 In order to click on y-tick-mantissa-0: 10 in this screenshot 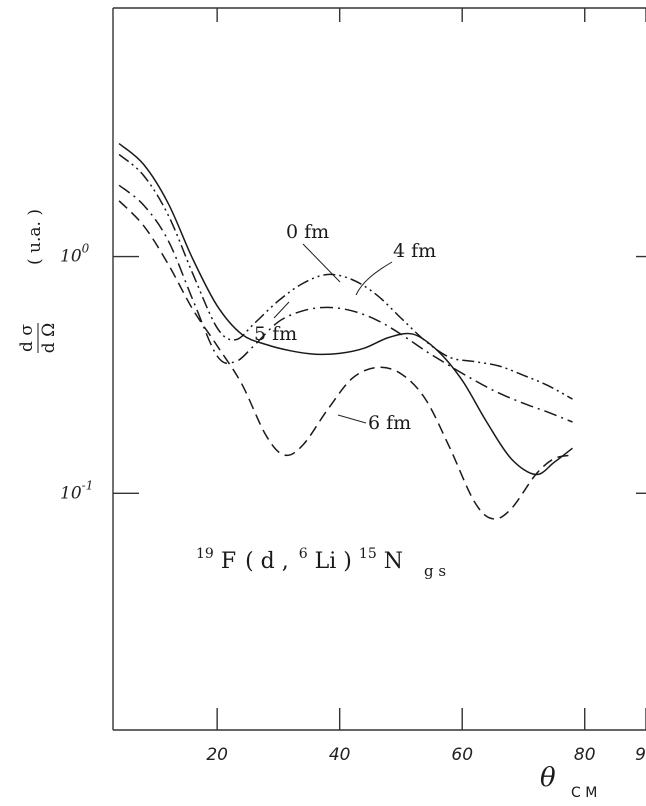, I will do `click(71, 257)`.